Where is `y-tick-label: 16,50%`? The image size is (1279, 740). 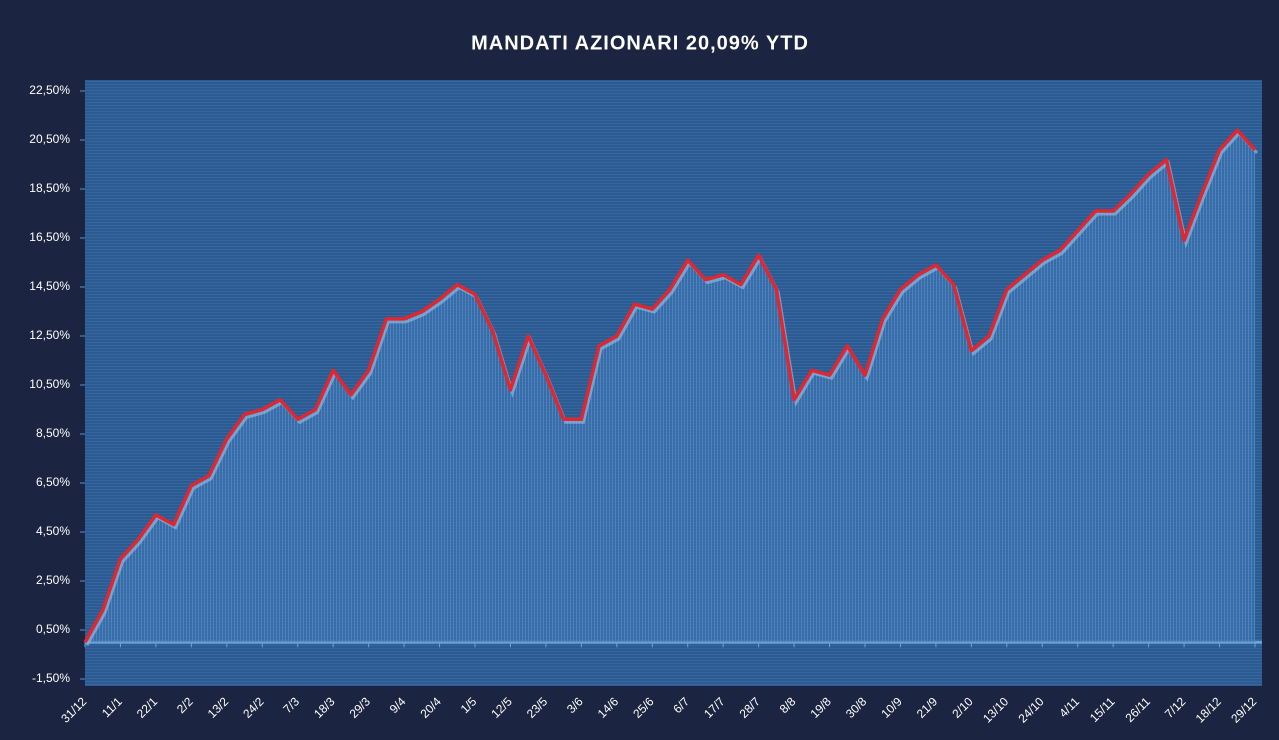 y-tick-label: 16,50% is located at coordinates (49, 237).